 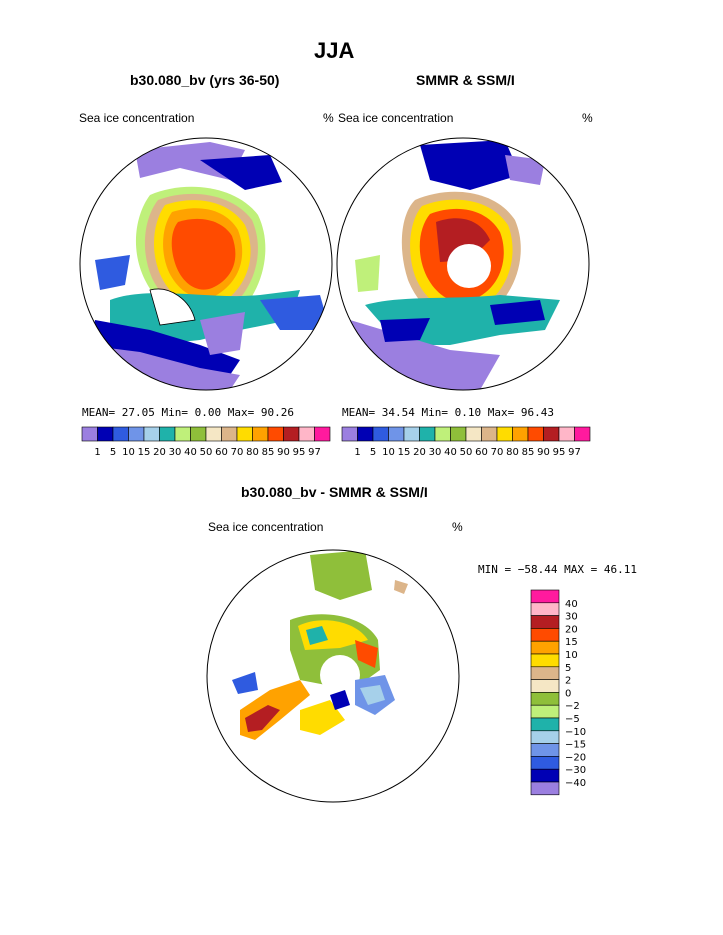 I want to click on obs-max-value: 96.43, so click(x=537, y=412).